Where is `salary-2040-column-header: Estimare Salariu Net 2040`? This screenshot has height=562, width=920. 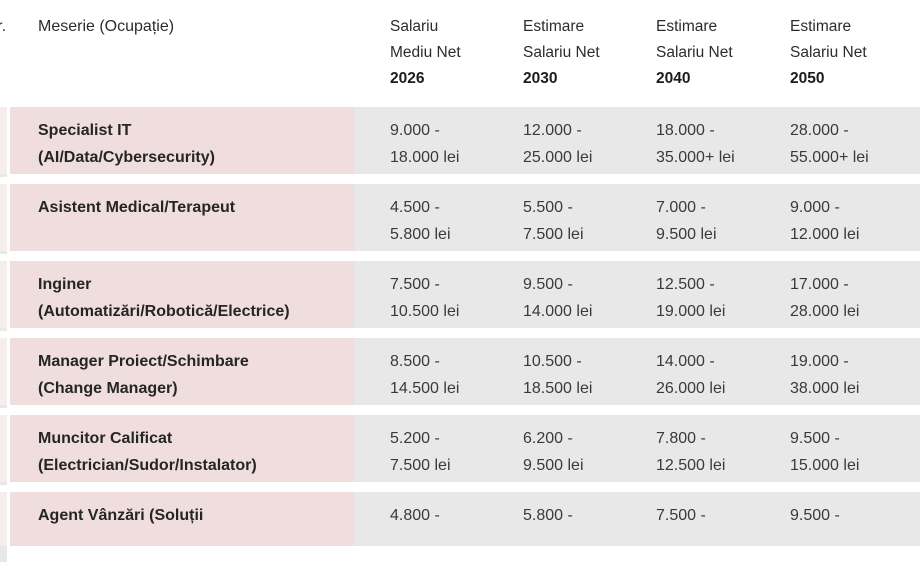 salary-2040-column-header: Estimare Salariu Net 2040 is located at coordinates (687, 60).